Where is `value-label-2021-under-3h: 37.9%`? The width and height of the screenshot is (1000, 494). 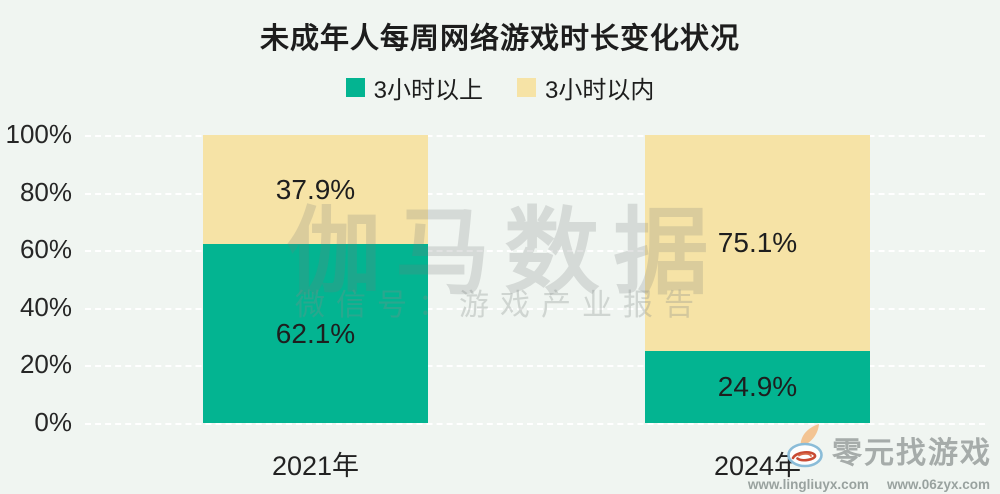
value-label-2021-under-3h: 37.9% is located at coordinates (315, 189).